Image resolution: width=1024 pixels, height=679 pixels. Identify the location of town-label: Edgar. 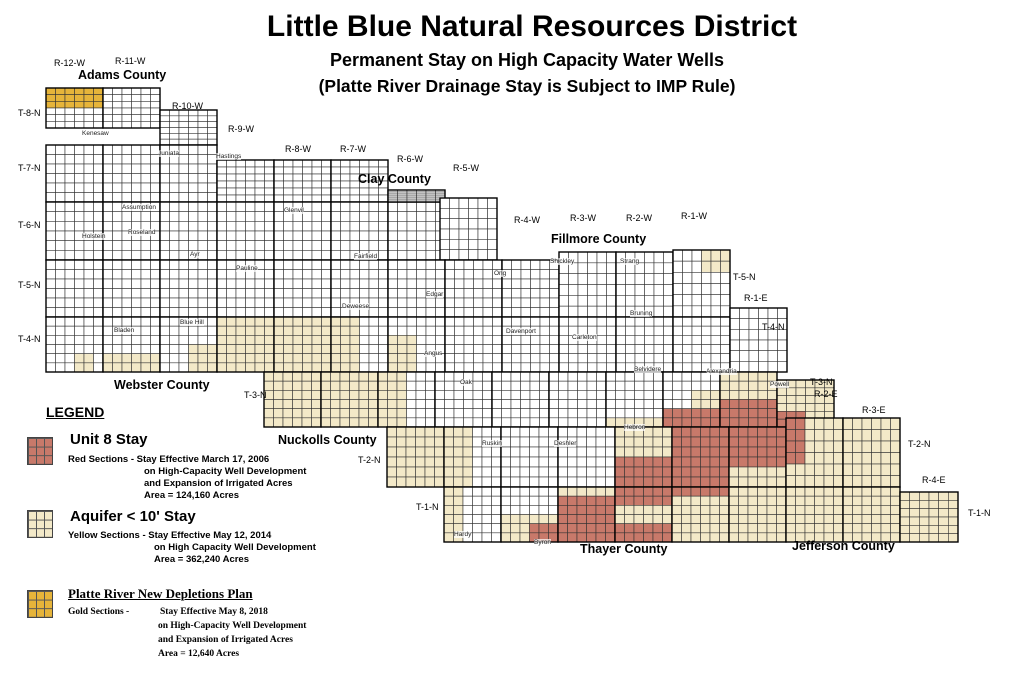
(435, 294).